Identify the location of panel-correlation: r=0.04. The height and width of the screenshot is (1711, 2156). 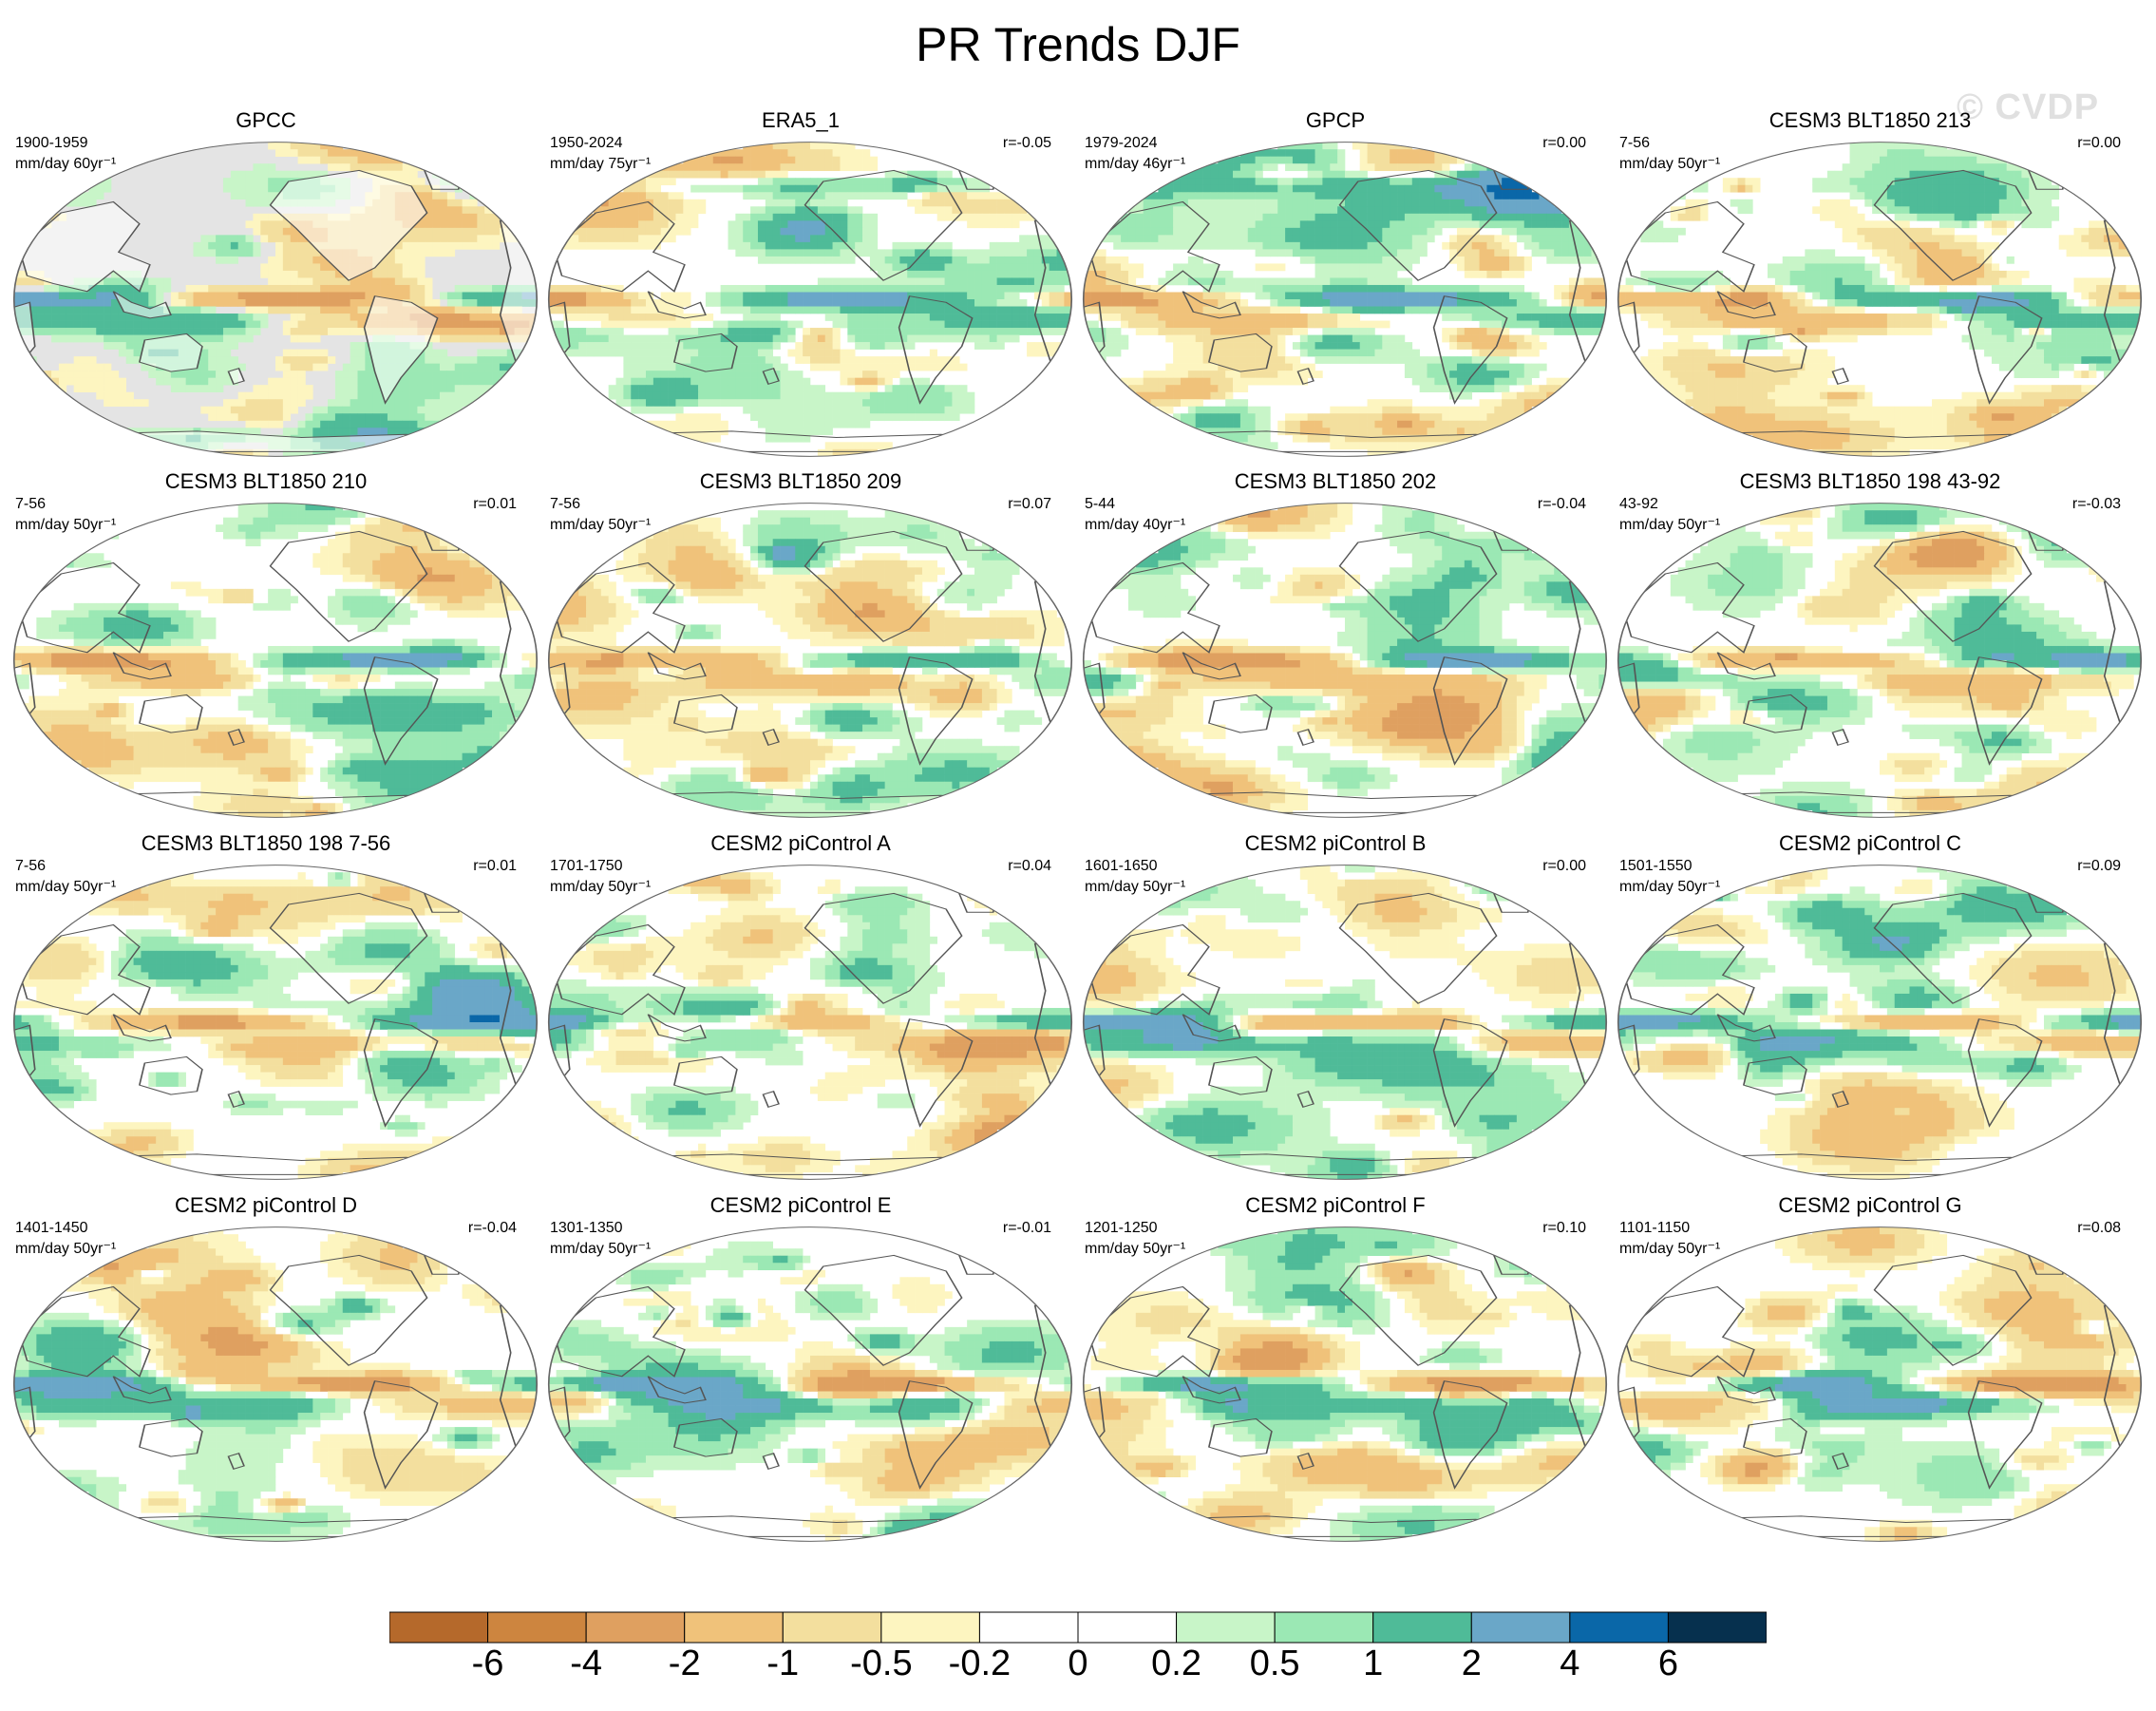
(1029, 866).